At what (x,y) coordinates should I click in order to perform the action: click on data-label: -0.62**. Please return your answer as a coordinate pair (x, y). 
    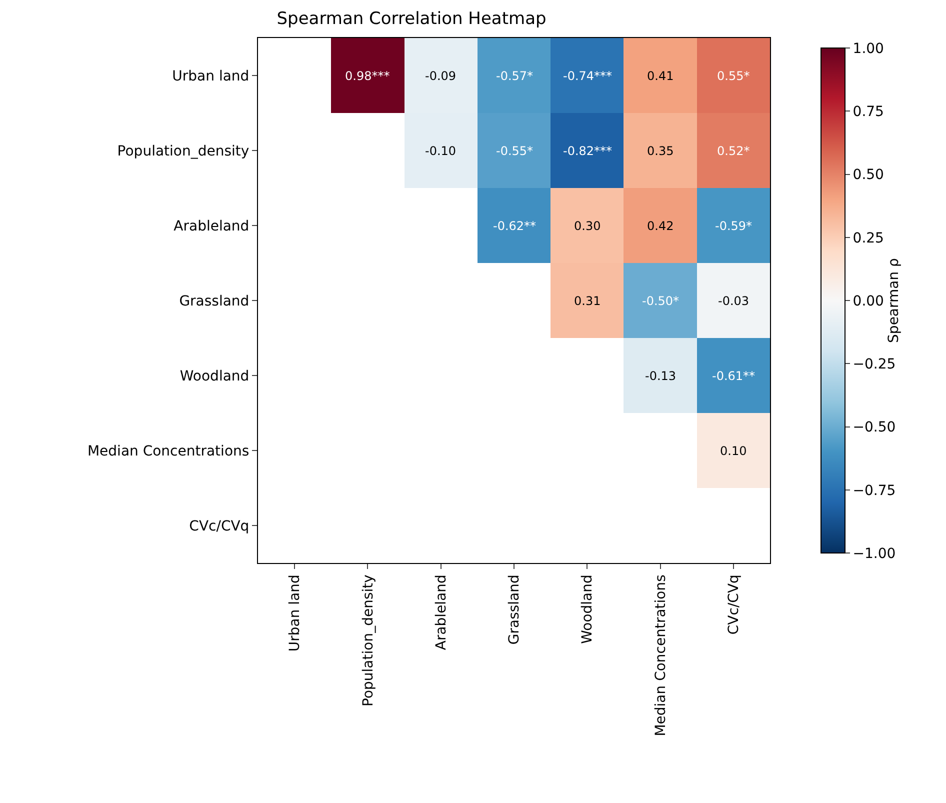
    Looking at the image, I should click on (514, 226).